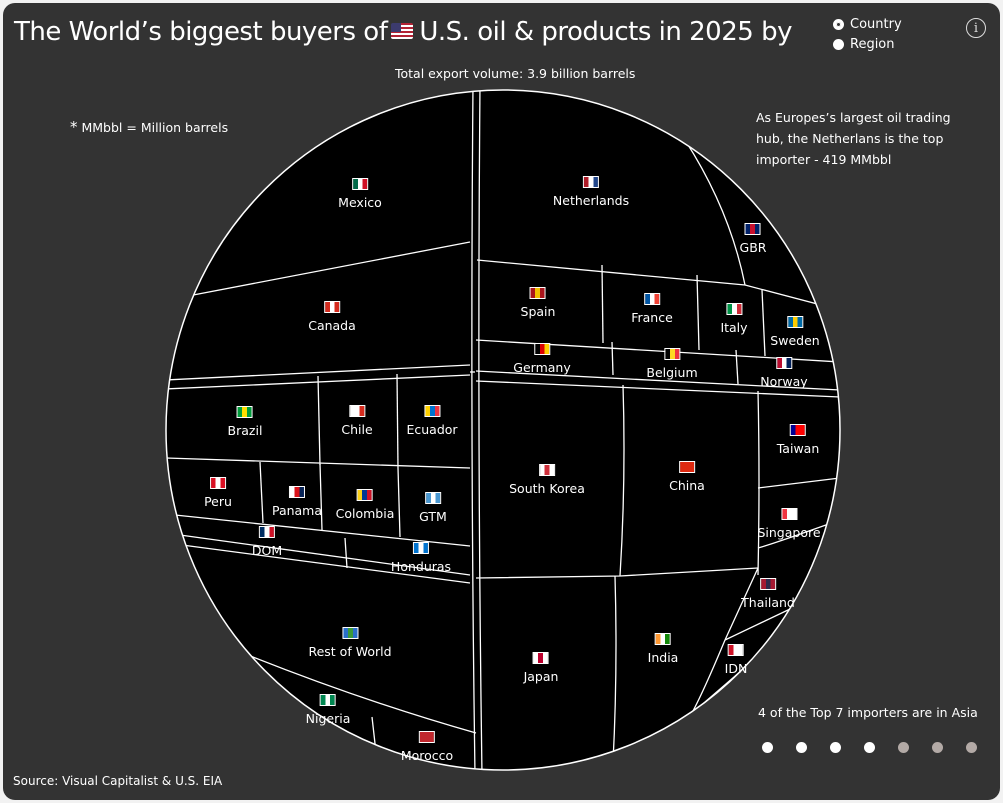 This screenshot has height=803, width=1003. Describe the element at coordinates (768, 594) in the screenshot. I see `cell-thailand: Thailand` at that location.